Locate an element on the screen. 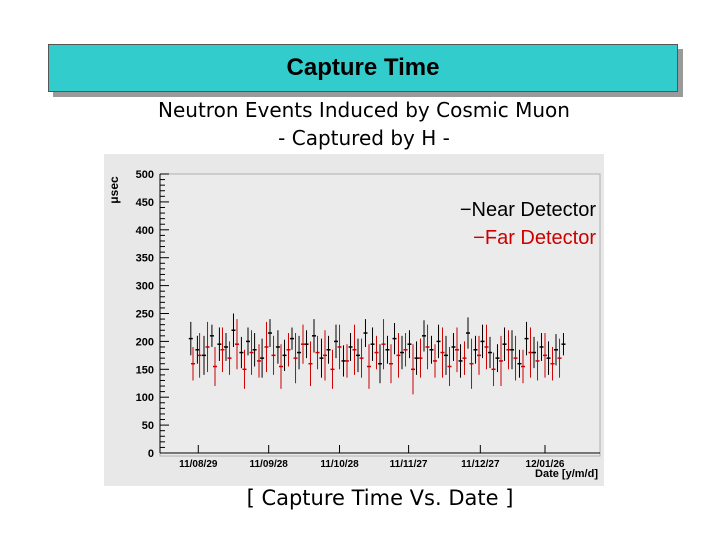 The width and height of the screenshot is (720, 540). y-tick-label: 200 is located at coordinates (145, 342).